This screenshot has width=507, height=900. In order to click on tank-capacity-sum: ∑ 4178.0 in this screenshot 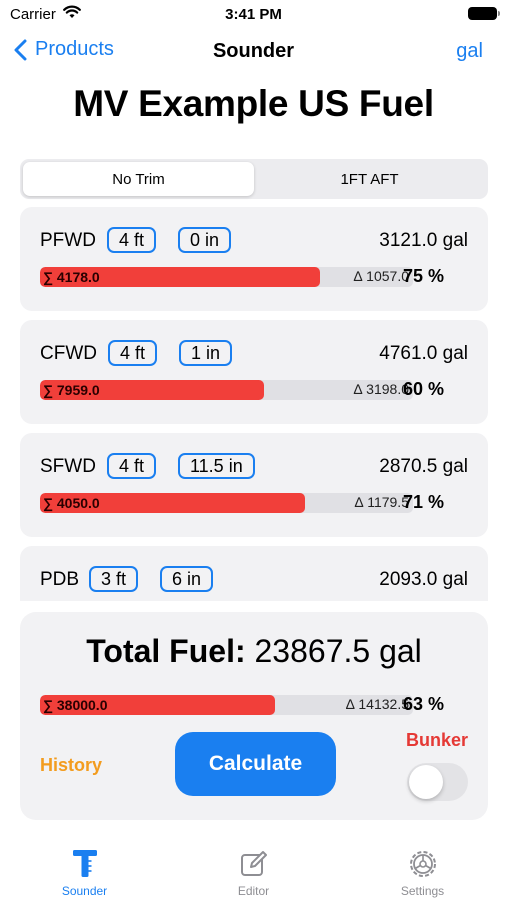, I will do `click(71, 277)`.